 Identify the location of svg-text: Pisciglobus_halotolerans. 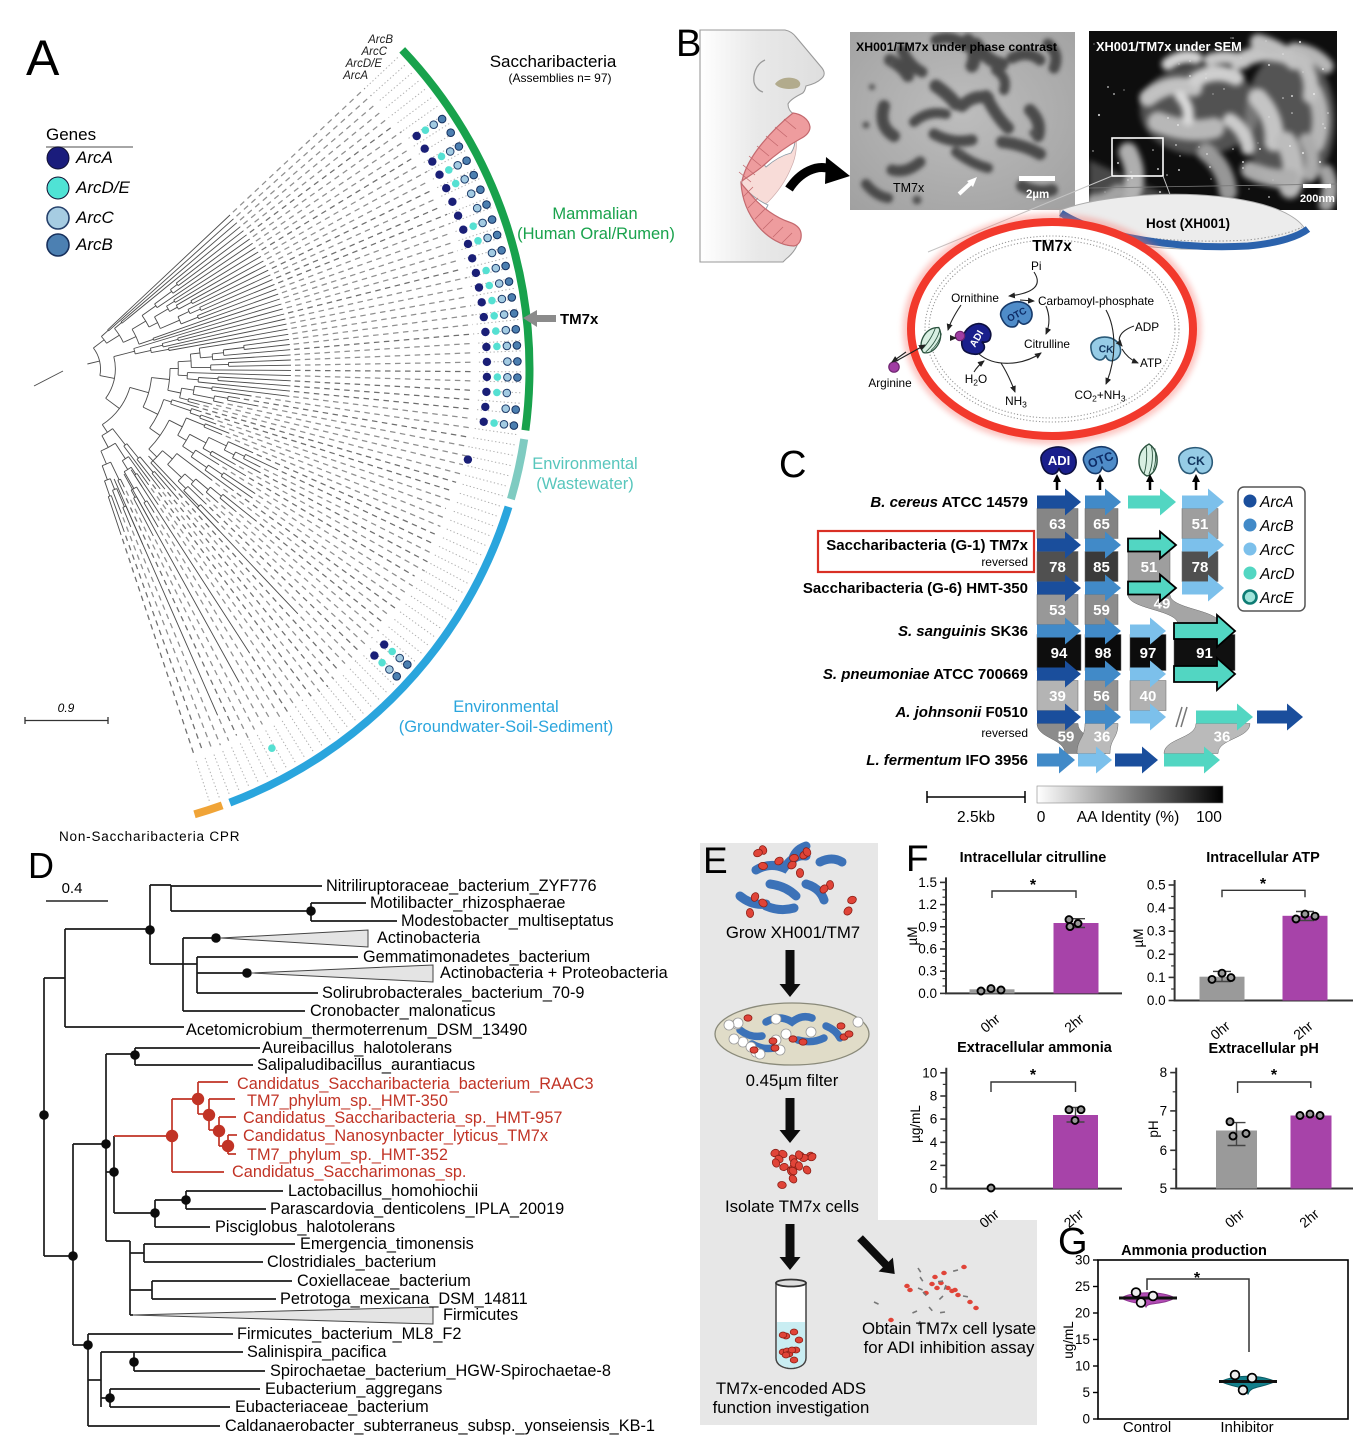
(305, 1227).